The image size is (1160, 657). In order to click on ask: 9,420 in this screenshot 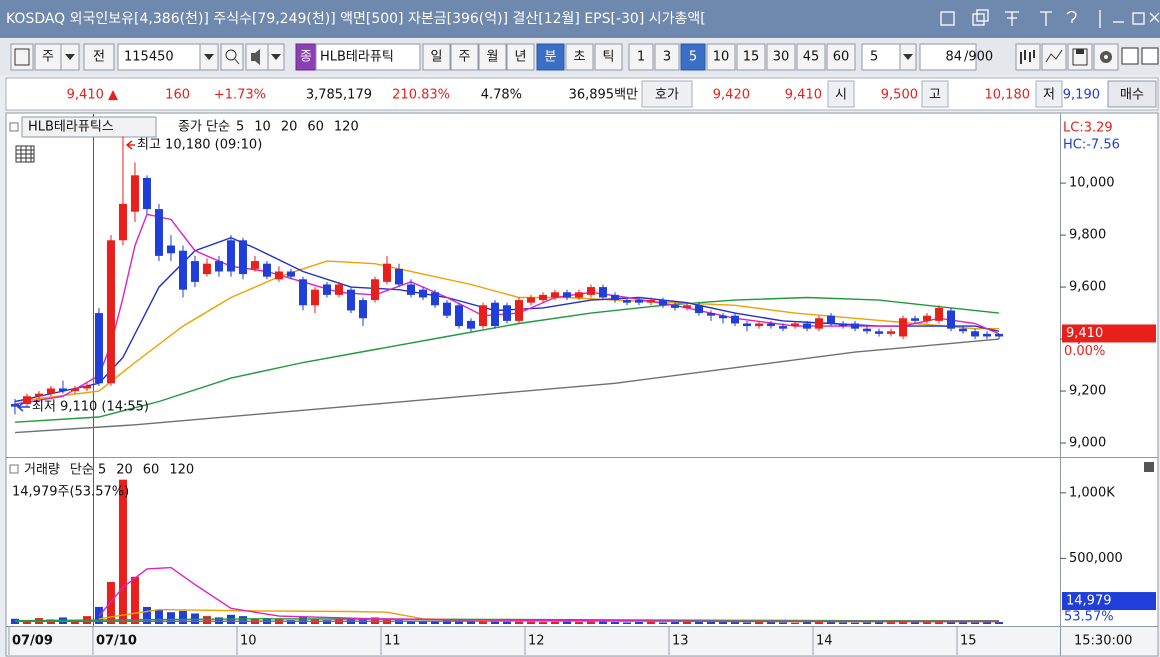, I will do `click(731, 95)`.